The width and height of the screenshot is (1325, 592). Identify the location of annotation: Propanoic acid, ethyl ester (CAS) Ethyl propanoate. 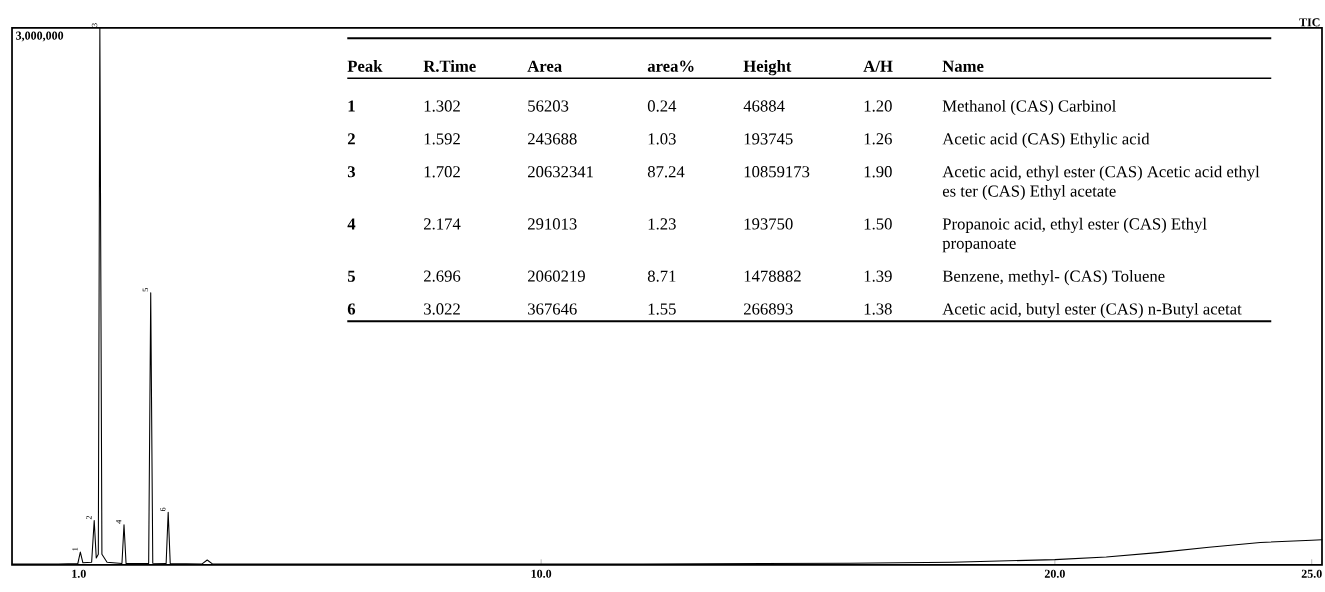
(1074, 235).